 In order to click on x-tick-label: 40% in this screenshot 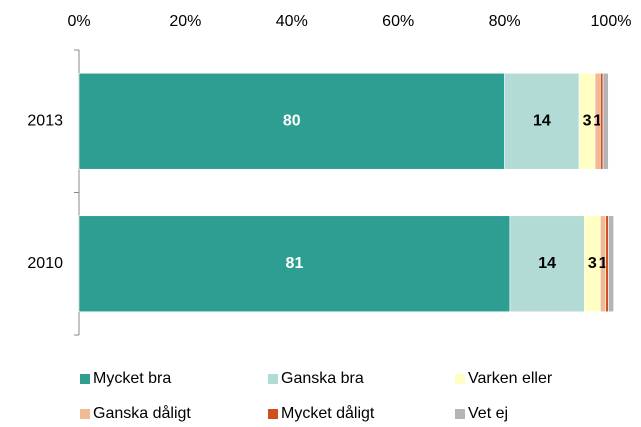, I will do `click(292, 21)`.